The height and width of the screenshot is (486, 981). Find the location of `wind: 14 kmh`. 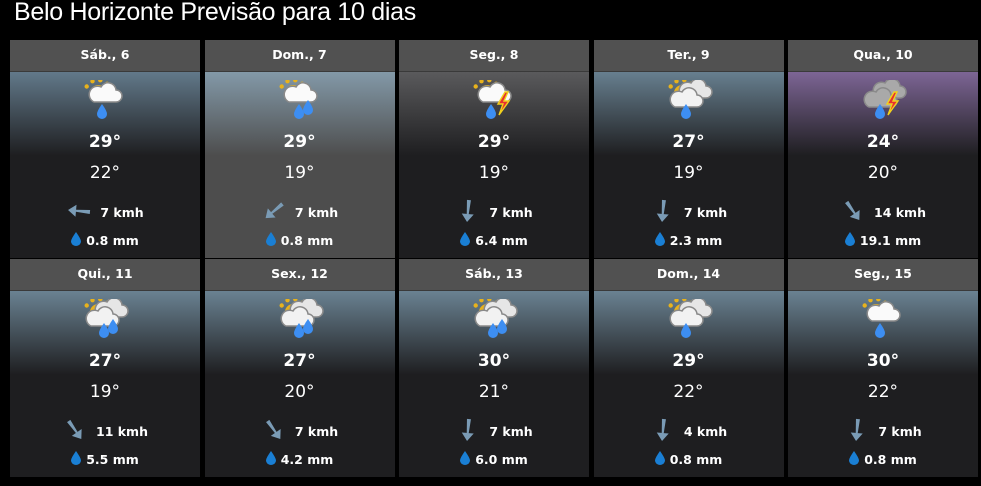

wind: 14 kmh is located at coordinates (883, 212).